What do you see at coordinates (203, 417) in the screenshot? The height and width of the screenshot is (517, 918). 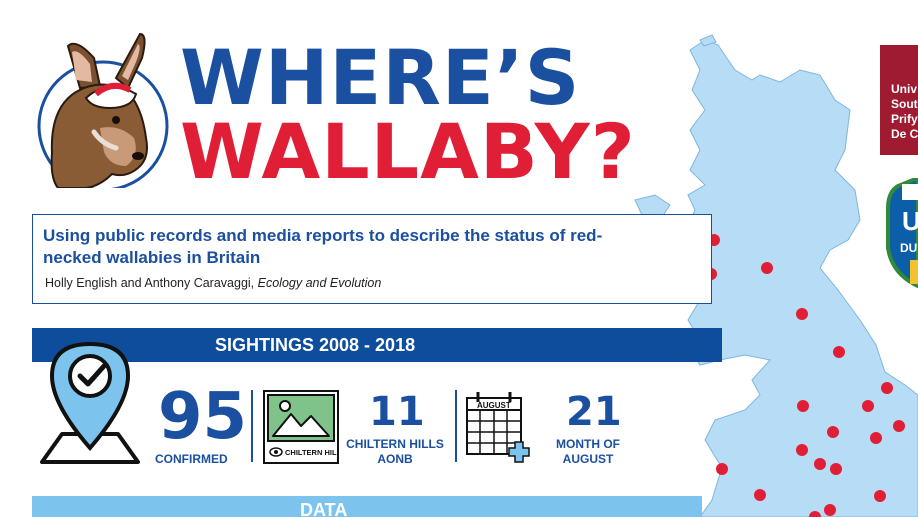 I see `confirmed-count: 95` at bounding box center [203, 417].